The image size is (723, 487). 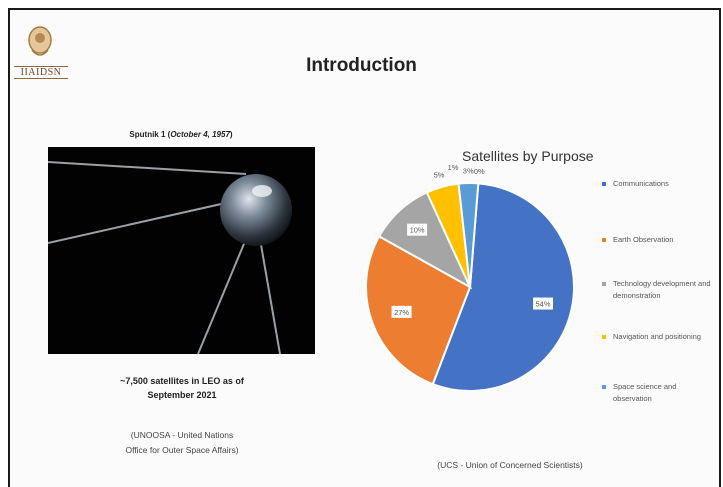 What do you see at coordinates (645, 392) in the screenshot?
I see `legend-label: Space science and observation` at bounding box center [645, 392].